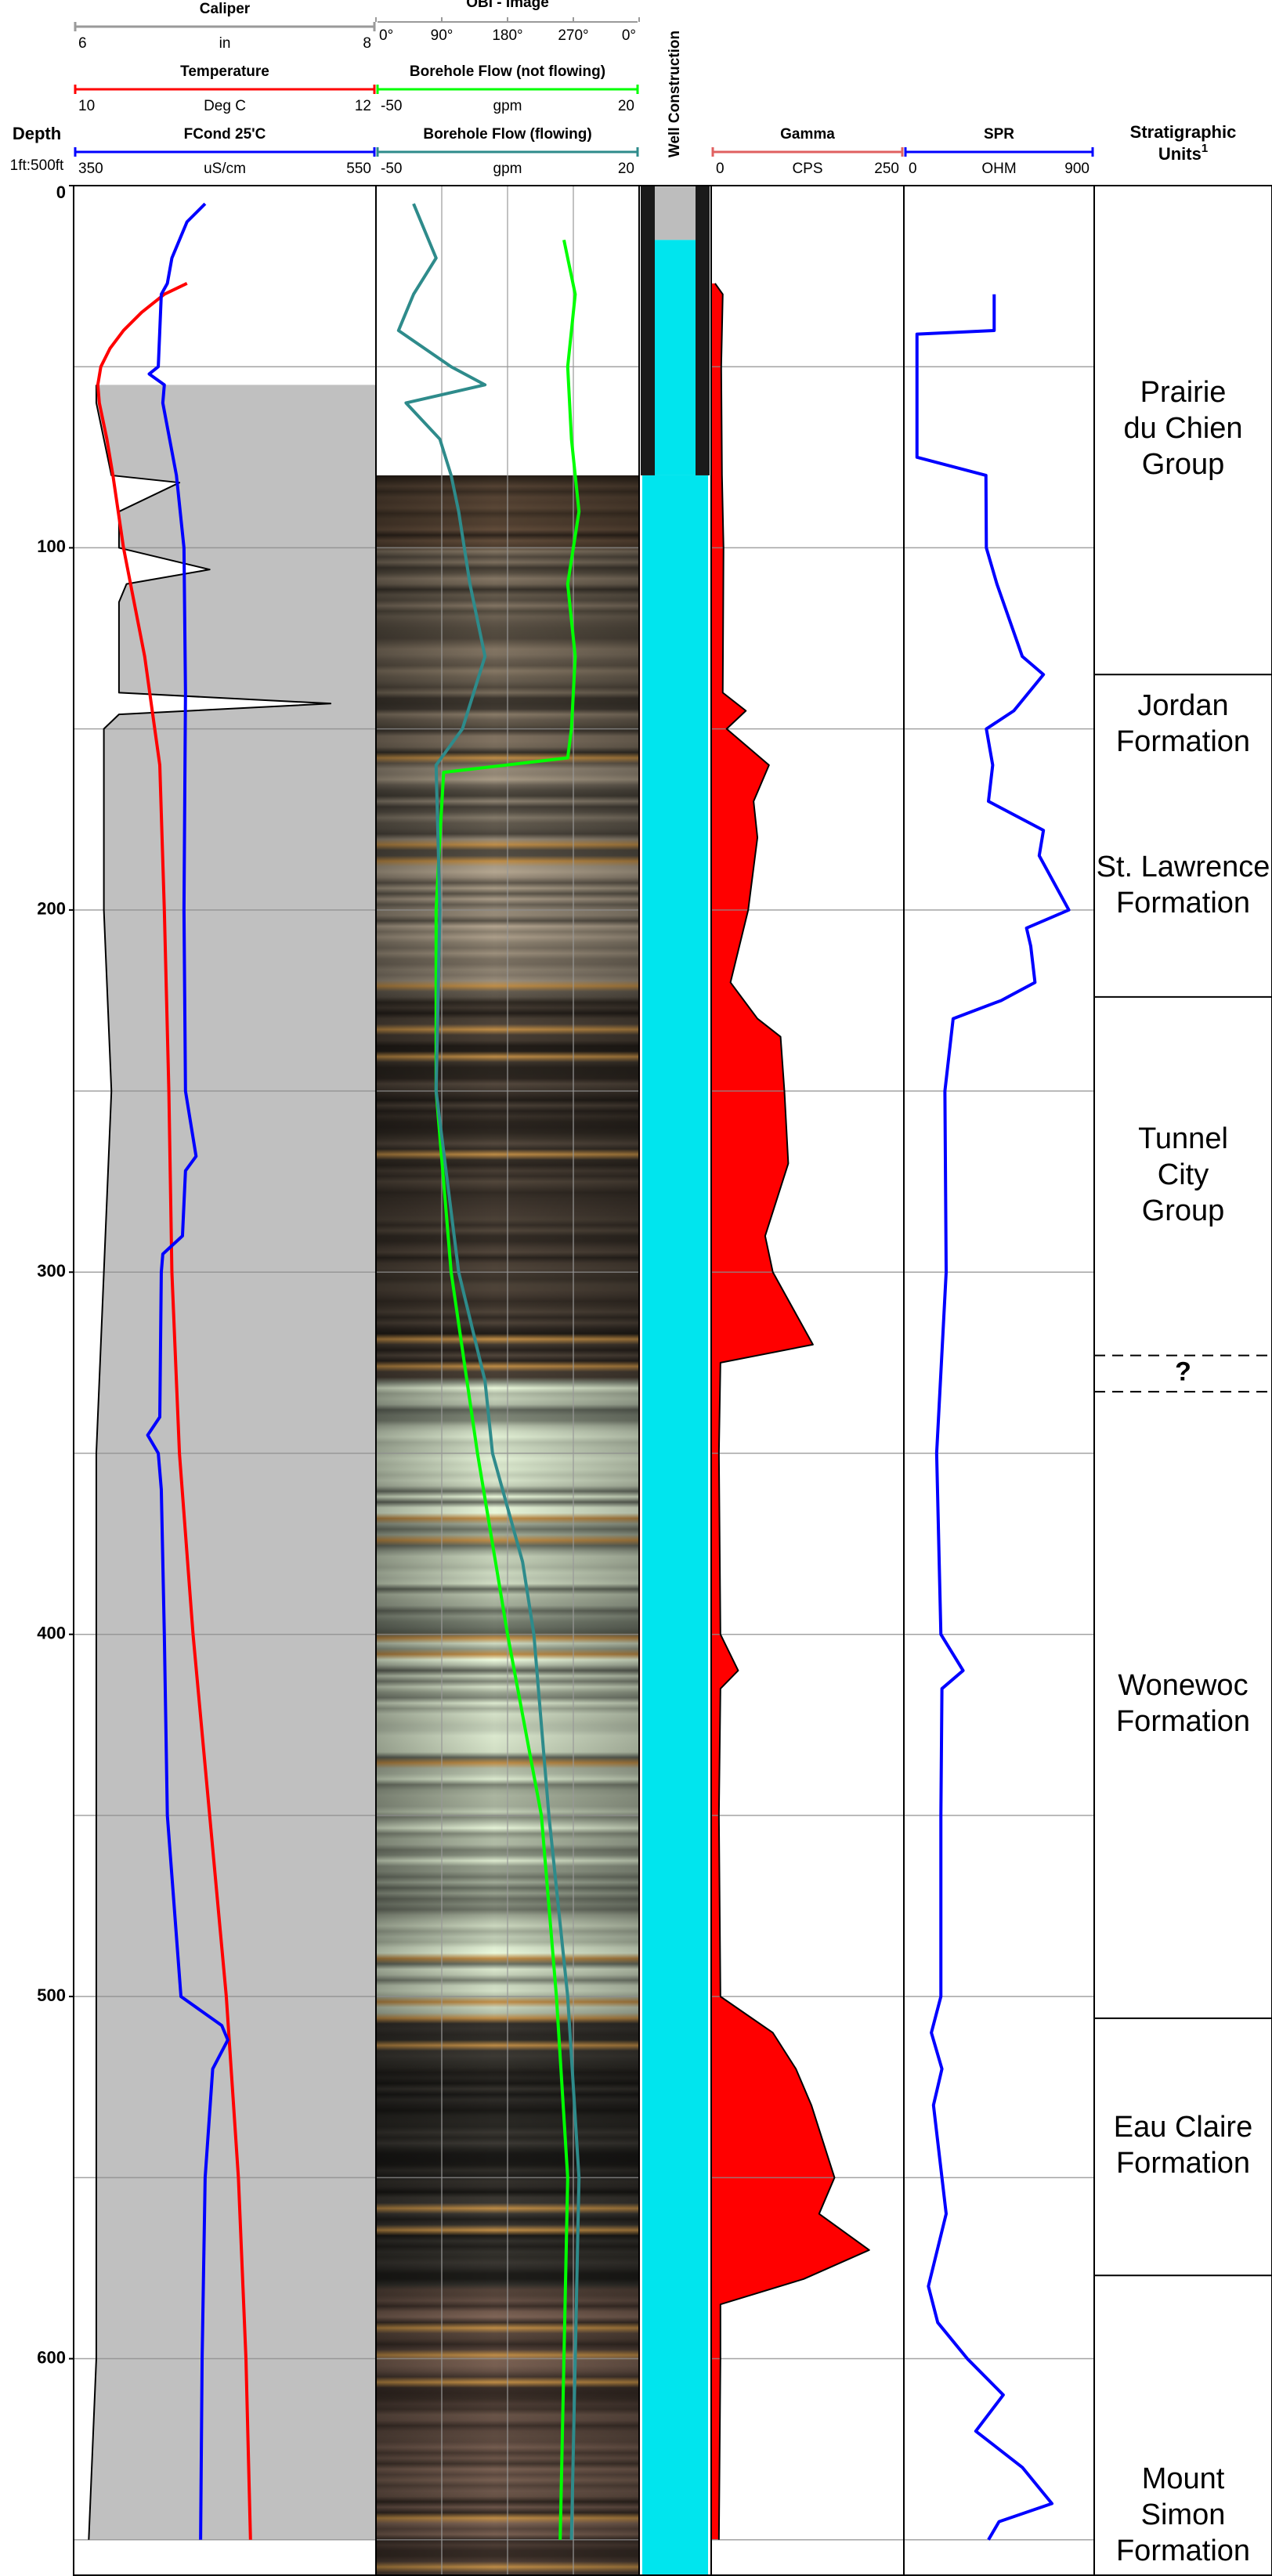 This screenshot has width=1272, height=2576. I want to click on curve-name: FCond 25'C, so click(225, 134).